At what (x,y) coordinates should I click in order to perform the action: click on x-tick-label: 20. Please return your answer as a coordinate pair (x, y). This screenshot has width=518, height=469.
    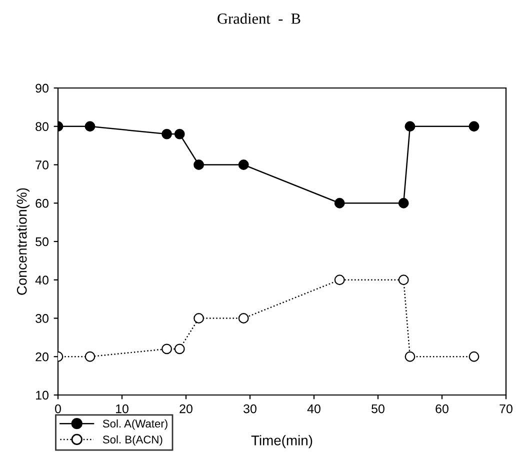
    Looking at the image, I should click on (186, 409).